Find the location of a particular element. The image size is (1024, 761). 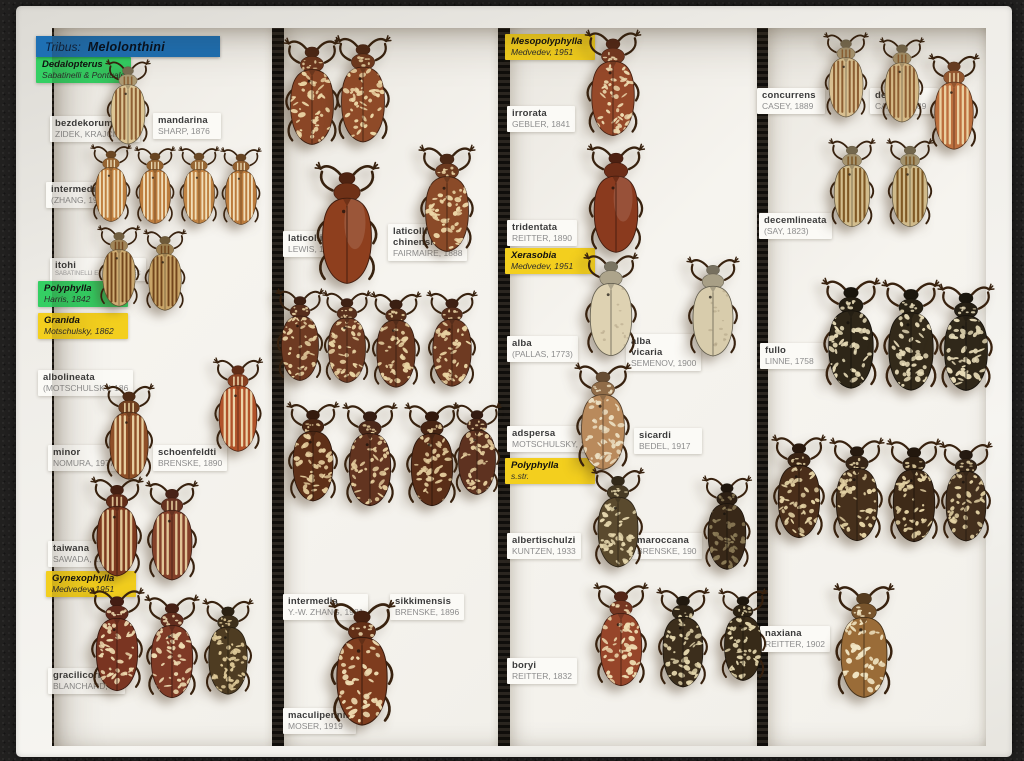

species-label-irrorata: irrorata GEBLER, 1841 is located at coordinates (541, 119).